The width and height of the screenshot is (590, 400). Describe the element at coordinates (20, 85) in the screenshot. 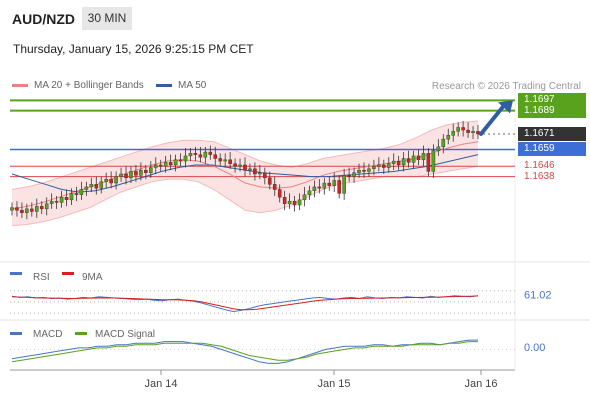

I see `ma20-swatch` at that location.